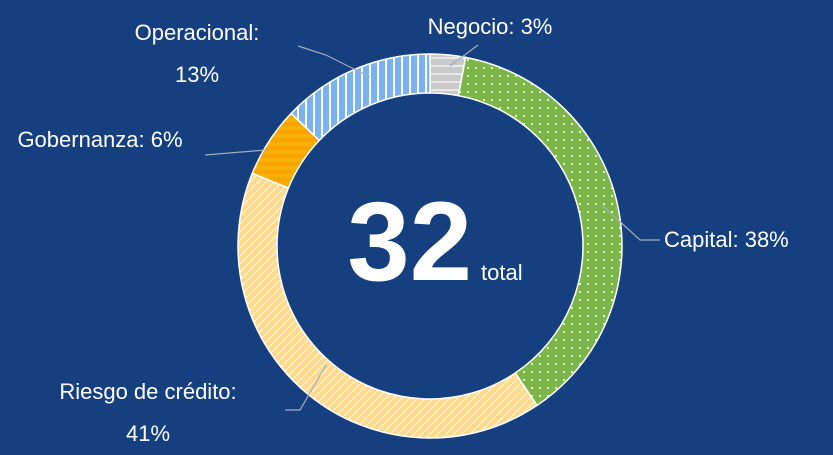 Image resolution: width=833 pixels, height=455 pixels. I want to click on donut-segment, so click(360, 97).